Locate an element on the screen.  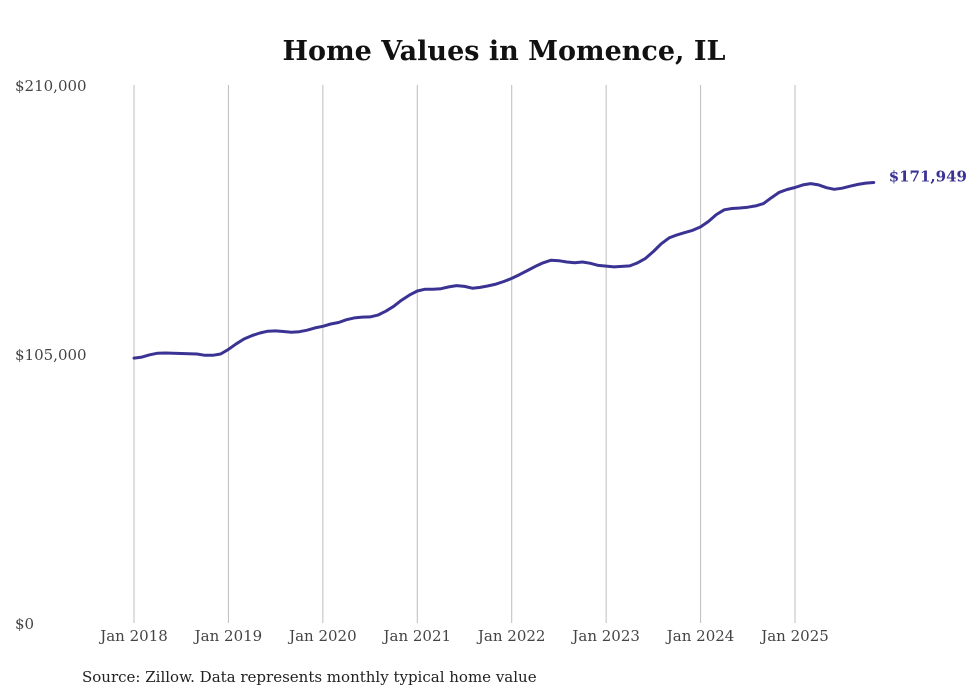
x-tick-label: Jan 2025 is located at coordinates (794, 636).